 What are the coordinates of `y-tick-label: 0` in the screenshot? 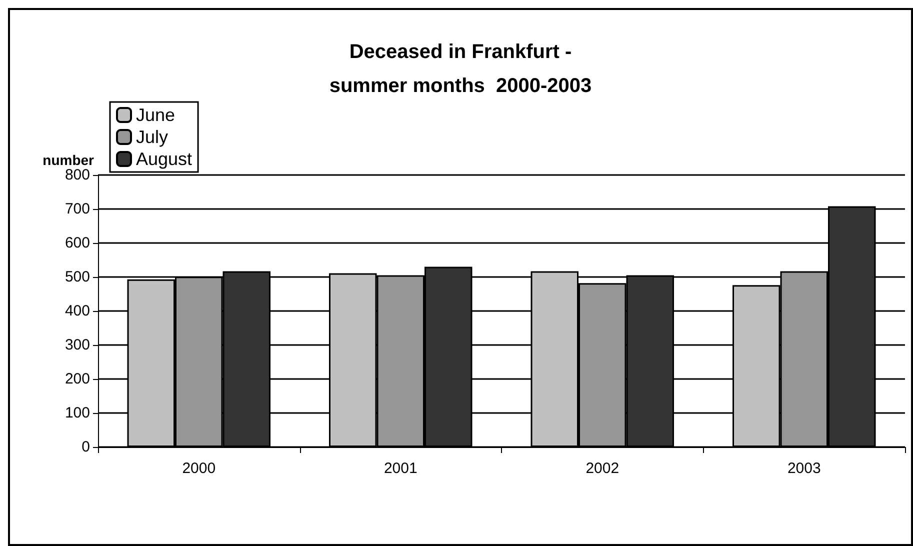 It's located at (86, 447).